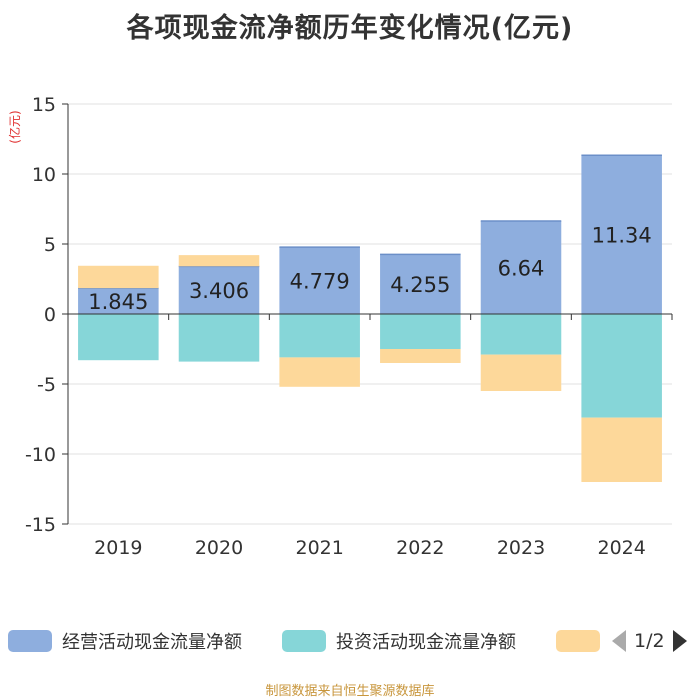  Describe the element at coordinates (50, 315) in the screenshot. I see `y-tick-label: 0` at that location.